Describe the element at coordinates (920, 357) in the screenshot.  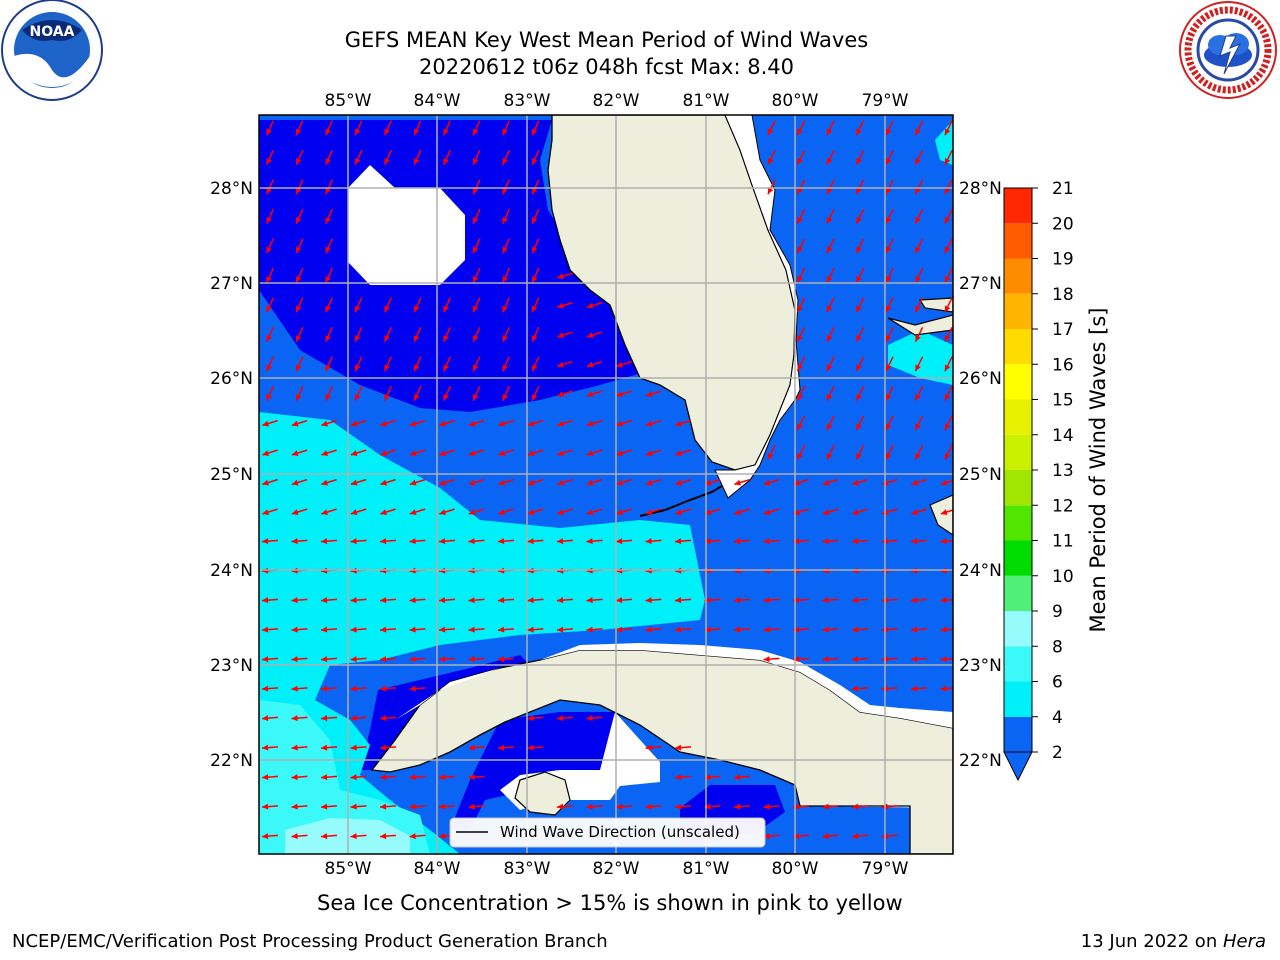
I see `ocean-period-4-6-ne` at that location.